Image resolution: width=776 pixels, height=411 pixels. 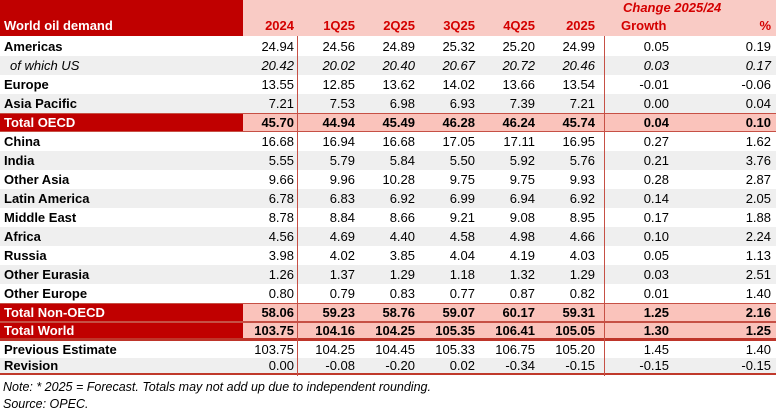 What do you see at coordinates (571, 103) in the screenshot?
I see `cell-2025: 7.21` at bounding box center [571, 103].